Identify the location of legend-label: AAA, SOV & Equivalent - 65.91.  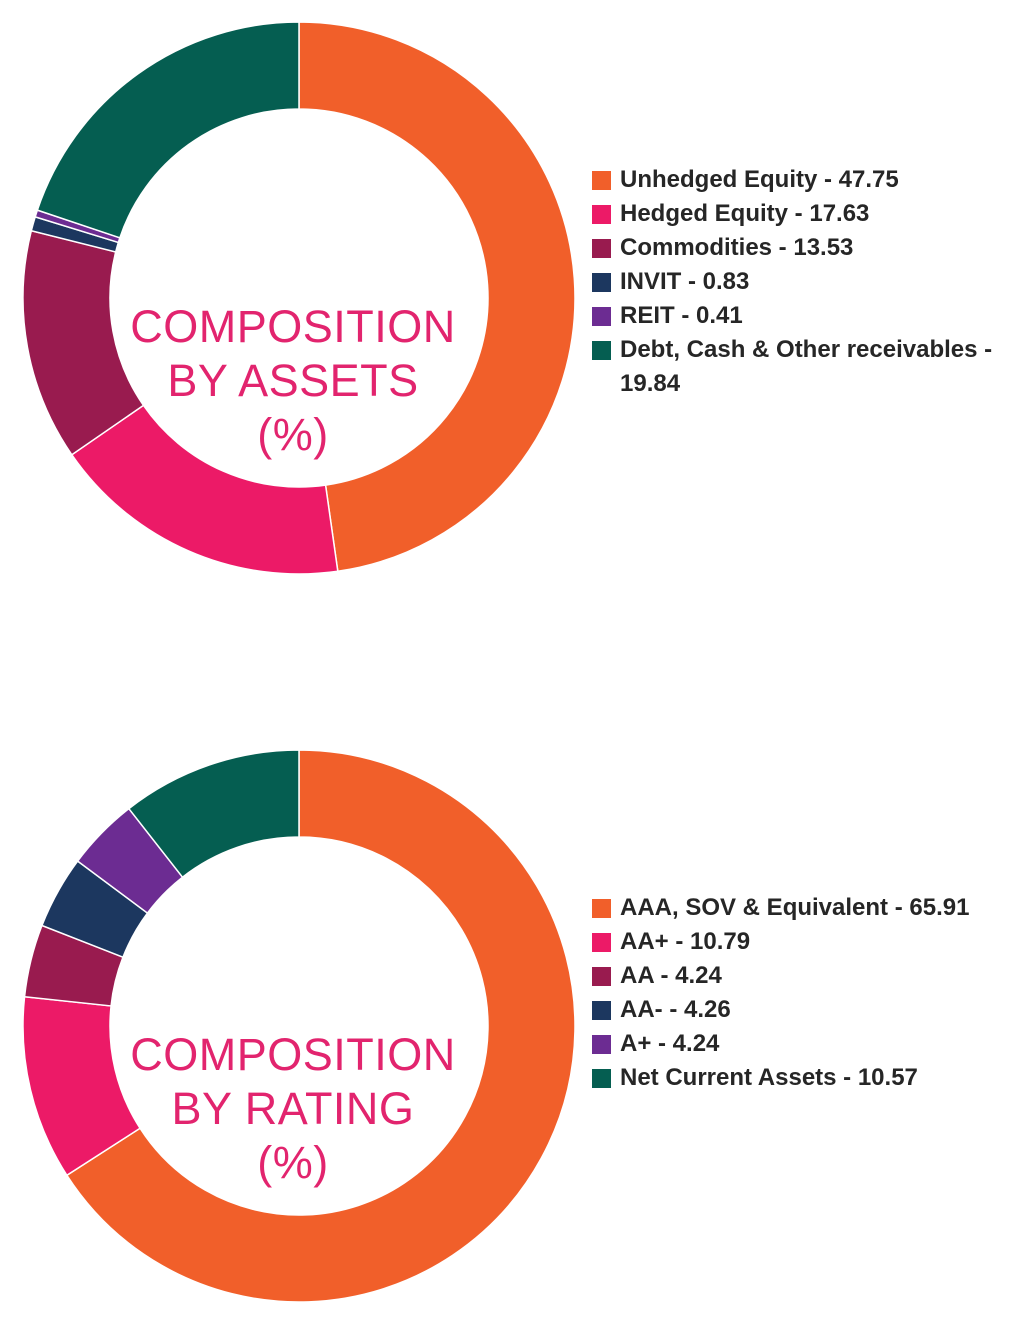
(795, 907).